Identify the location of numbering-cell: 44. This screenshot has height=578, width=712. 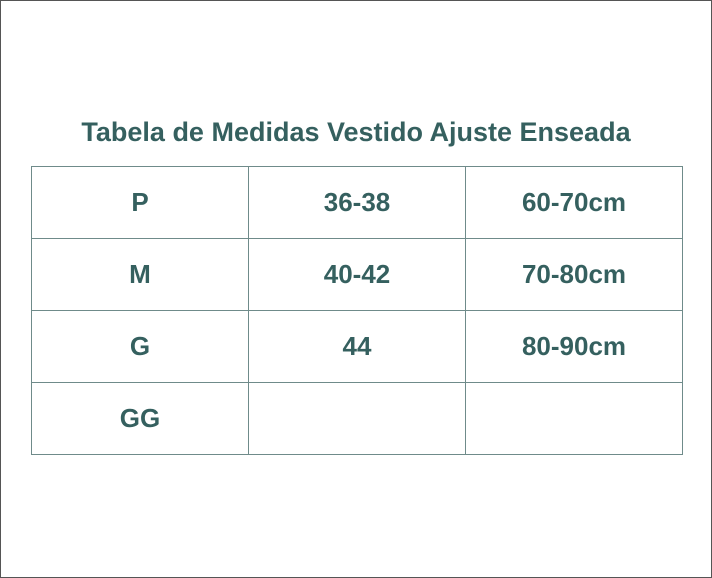
(357, 346).